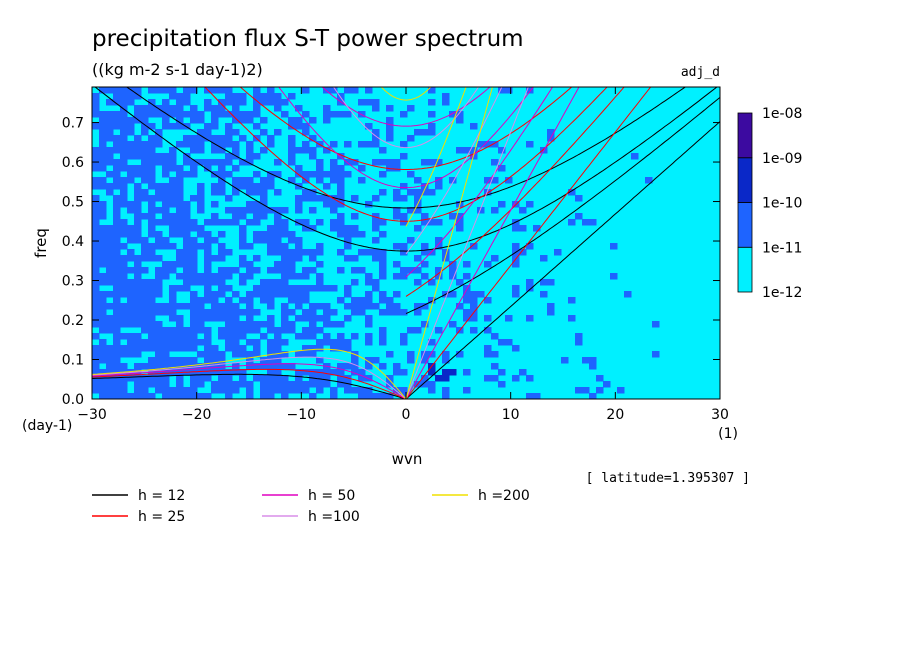  Describe the element at coordinates (745, 269) in the screenshot. I see `colorbar-segment` at that location.